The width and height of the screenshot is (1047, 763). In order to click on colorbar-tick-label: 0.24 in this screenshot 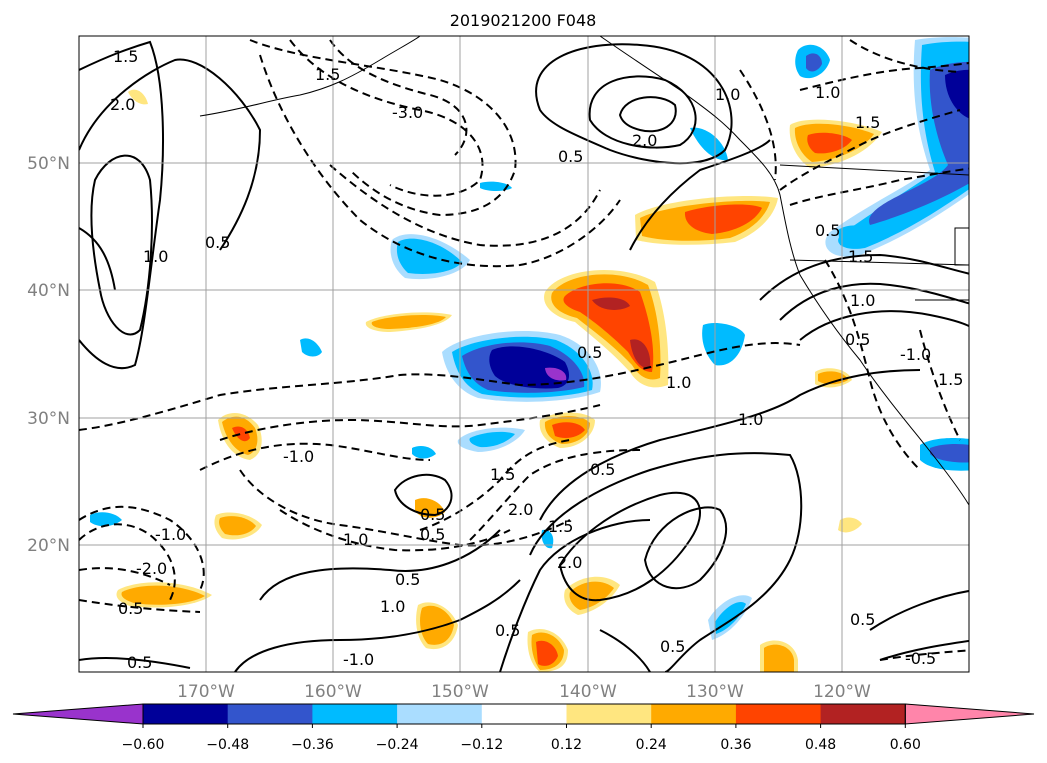, I will do `click(651, 745)`.